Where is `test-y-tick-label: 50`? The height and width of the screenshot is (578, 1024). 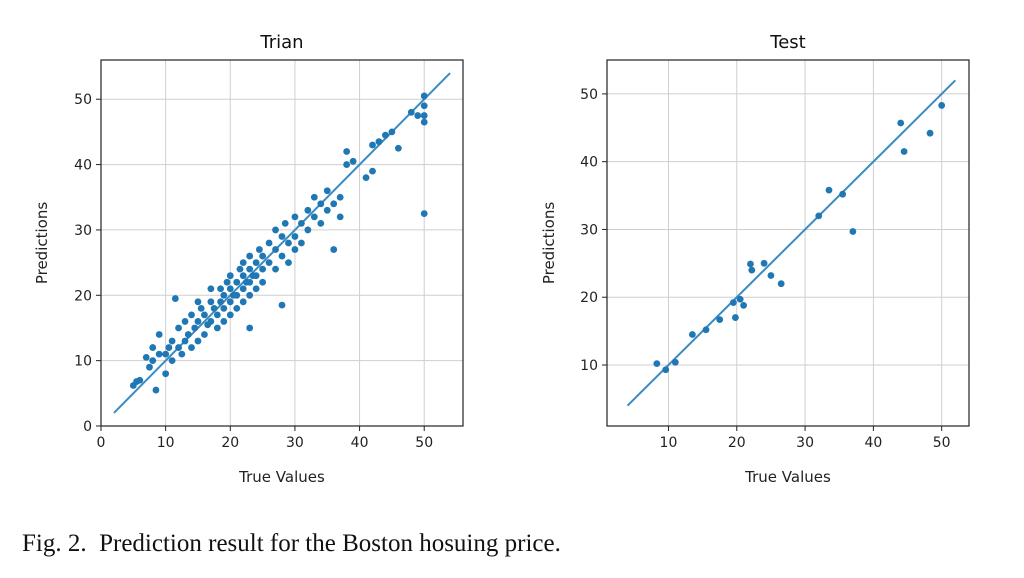
test-y-tick-label: 50 is located at coordinates (589, 95).